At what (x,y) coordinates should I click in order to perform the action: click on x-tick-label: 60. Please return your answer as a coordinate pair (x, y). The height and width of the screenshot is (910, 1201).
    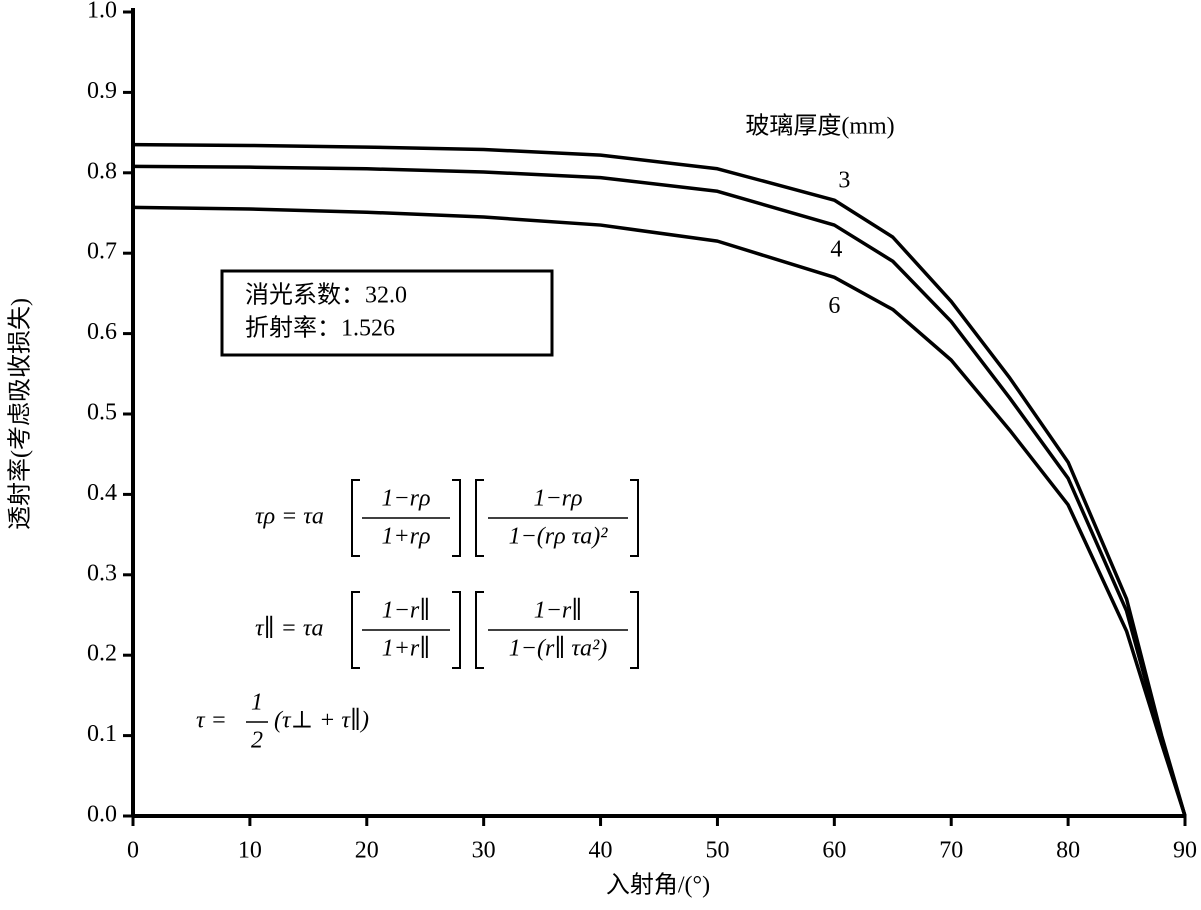
    Looking at the image, I should click on (834, 851).